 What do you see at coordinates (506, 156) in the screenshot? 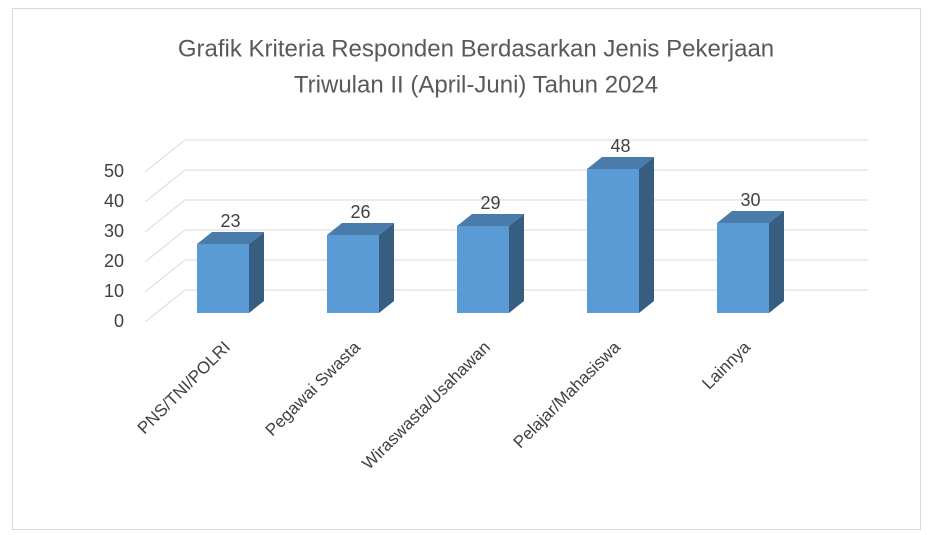
I see `grid-line` at bounding box center [506, 156].